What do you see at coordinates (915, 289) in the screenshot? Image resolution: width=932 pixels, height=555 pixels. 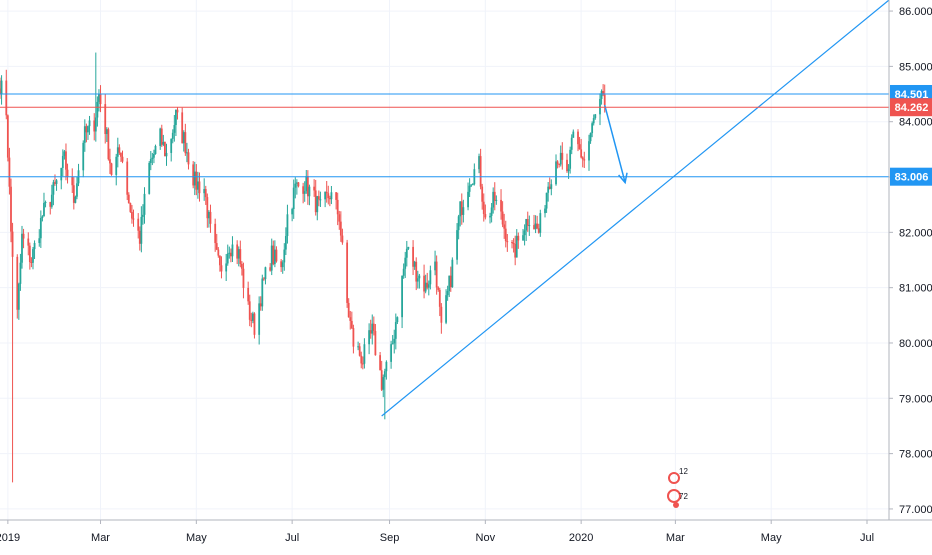 I see `y-tick-label: 81.000` at bounding box center [915, 289].